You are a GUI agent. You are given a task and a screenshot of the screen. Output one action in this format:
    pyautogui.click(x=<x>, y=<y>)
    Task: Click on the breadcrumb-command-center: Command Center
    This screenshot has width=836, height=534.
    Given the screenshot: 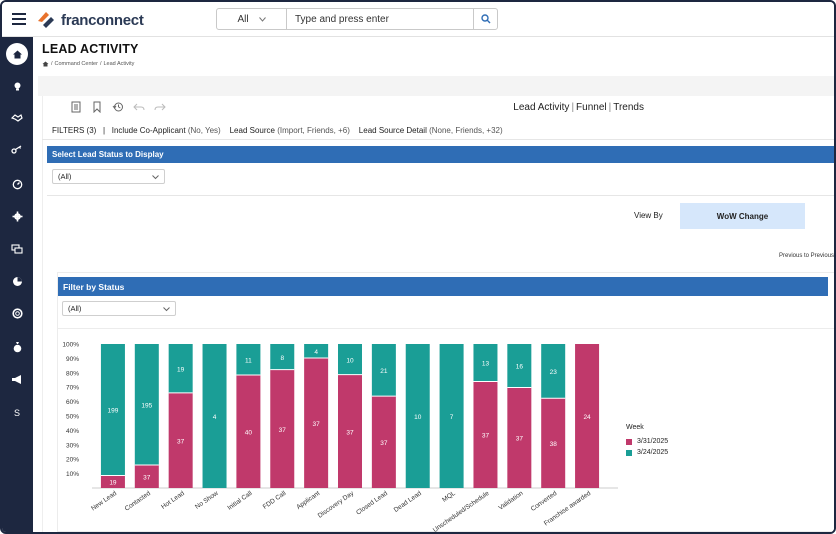 What is the action you would take?
    pyautogui.click(x=76, y=64)
    